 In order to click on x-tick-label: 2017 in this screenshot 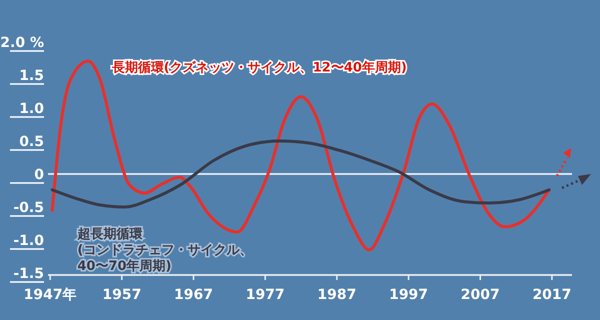, I will do `click(552, 295)`.